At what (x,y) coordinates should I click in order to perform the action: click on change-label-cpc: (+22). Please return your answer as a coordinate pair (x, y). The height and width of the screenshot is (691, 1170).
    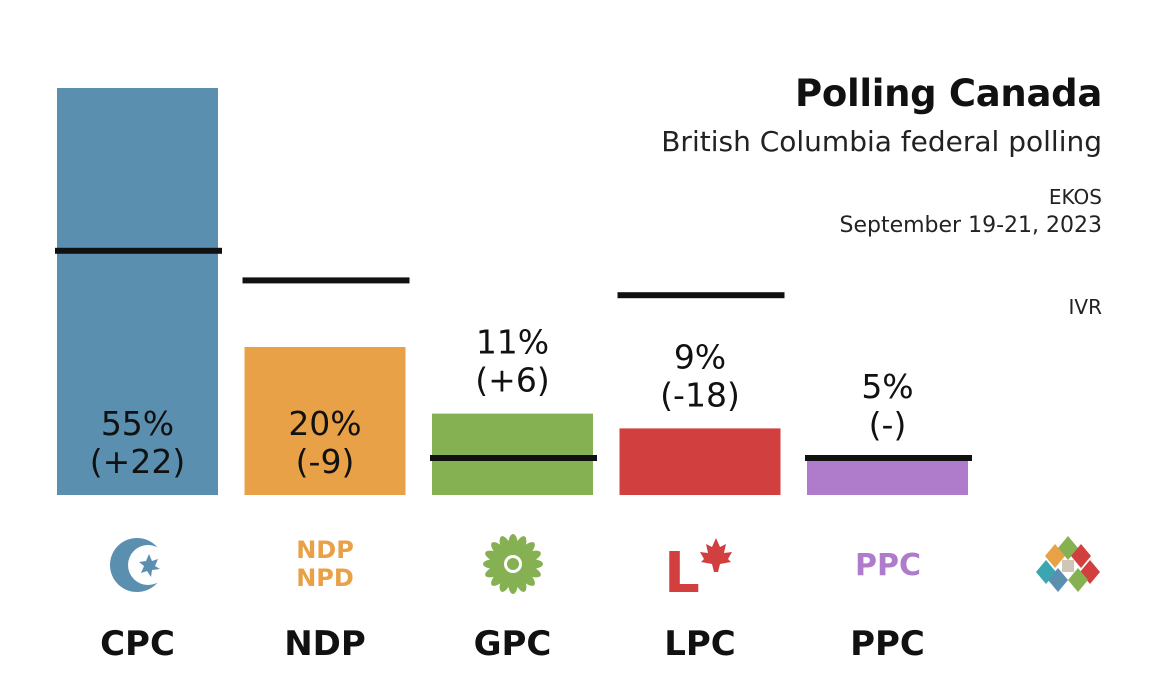
    Looking at the image, I should click on (137, 461).